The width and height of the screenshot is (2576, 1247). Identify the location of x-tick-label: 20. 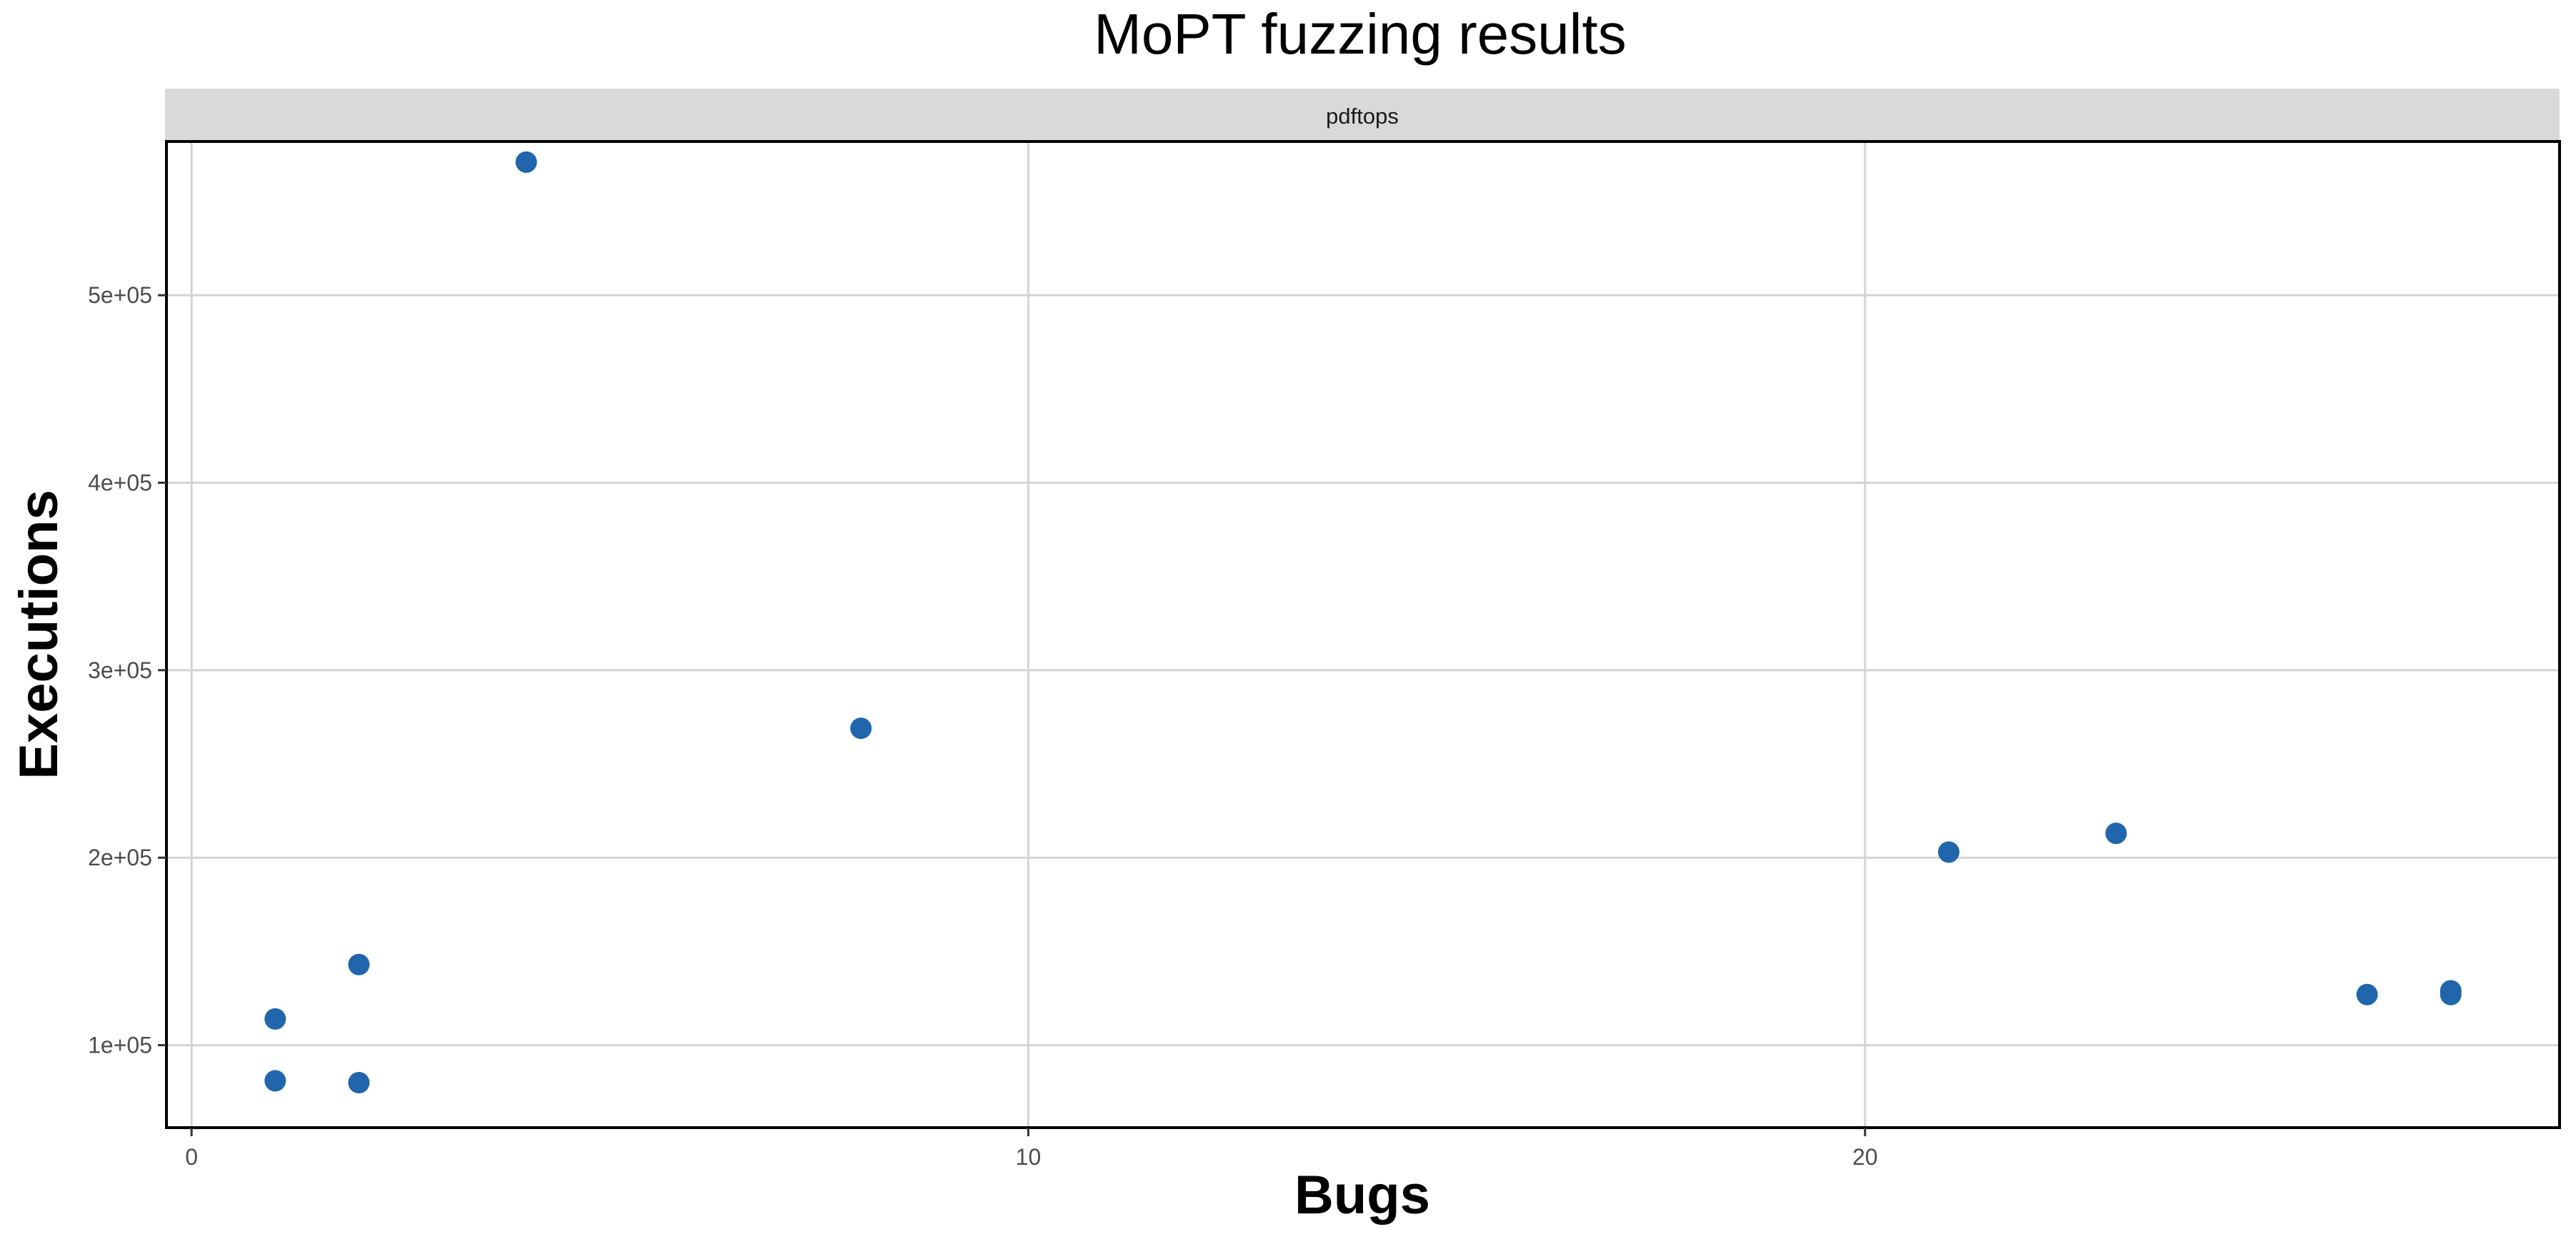
(1865, 1157).